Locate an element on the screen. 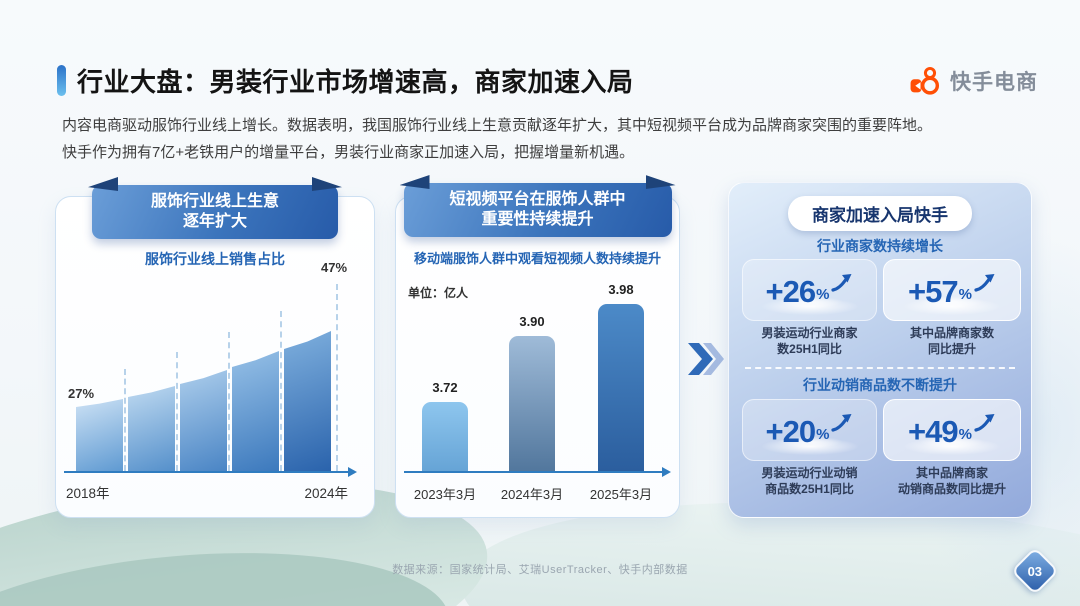 The height and width of the screenshot is (606, 1080). caption-line1: 其中品牌商家 is located at coordinates (951, 473).